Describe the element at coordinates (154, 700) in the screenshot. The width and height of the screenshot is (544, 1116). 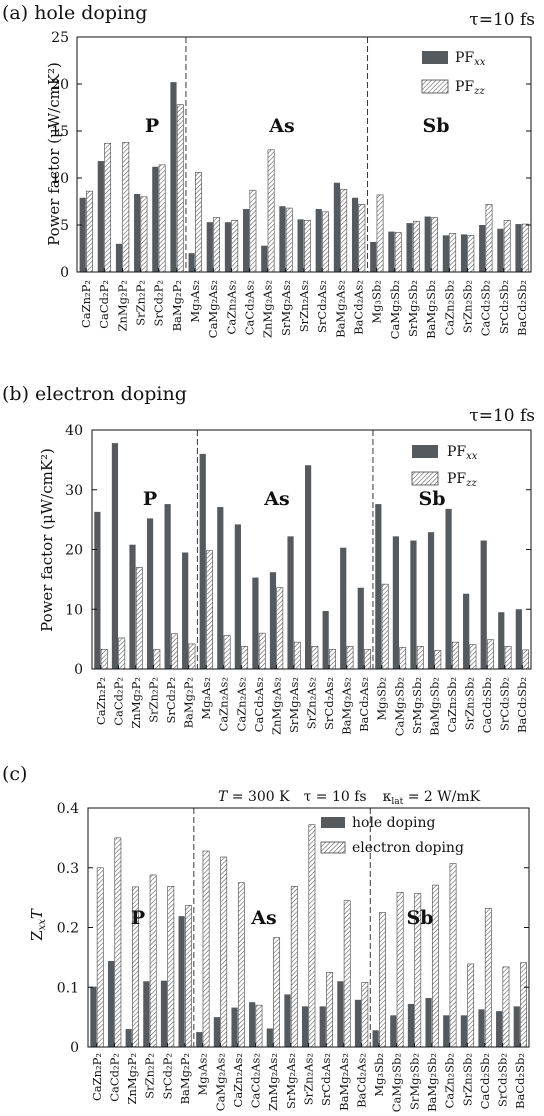
I see `x-tick-label: SrZn₂P₂` at that location.